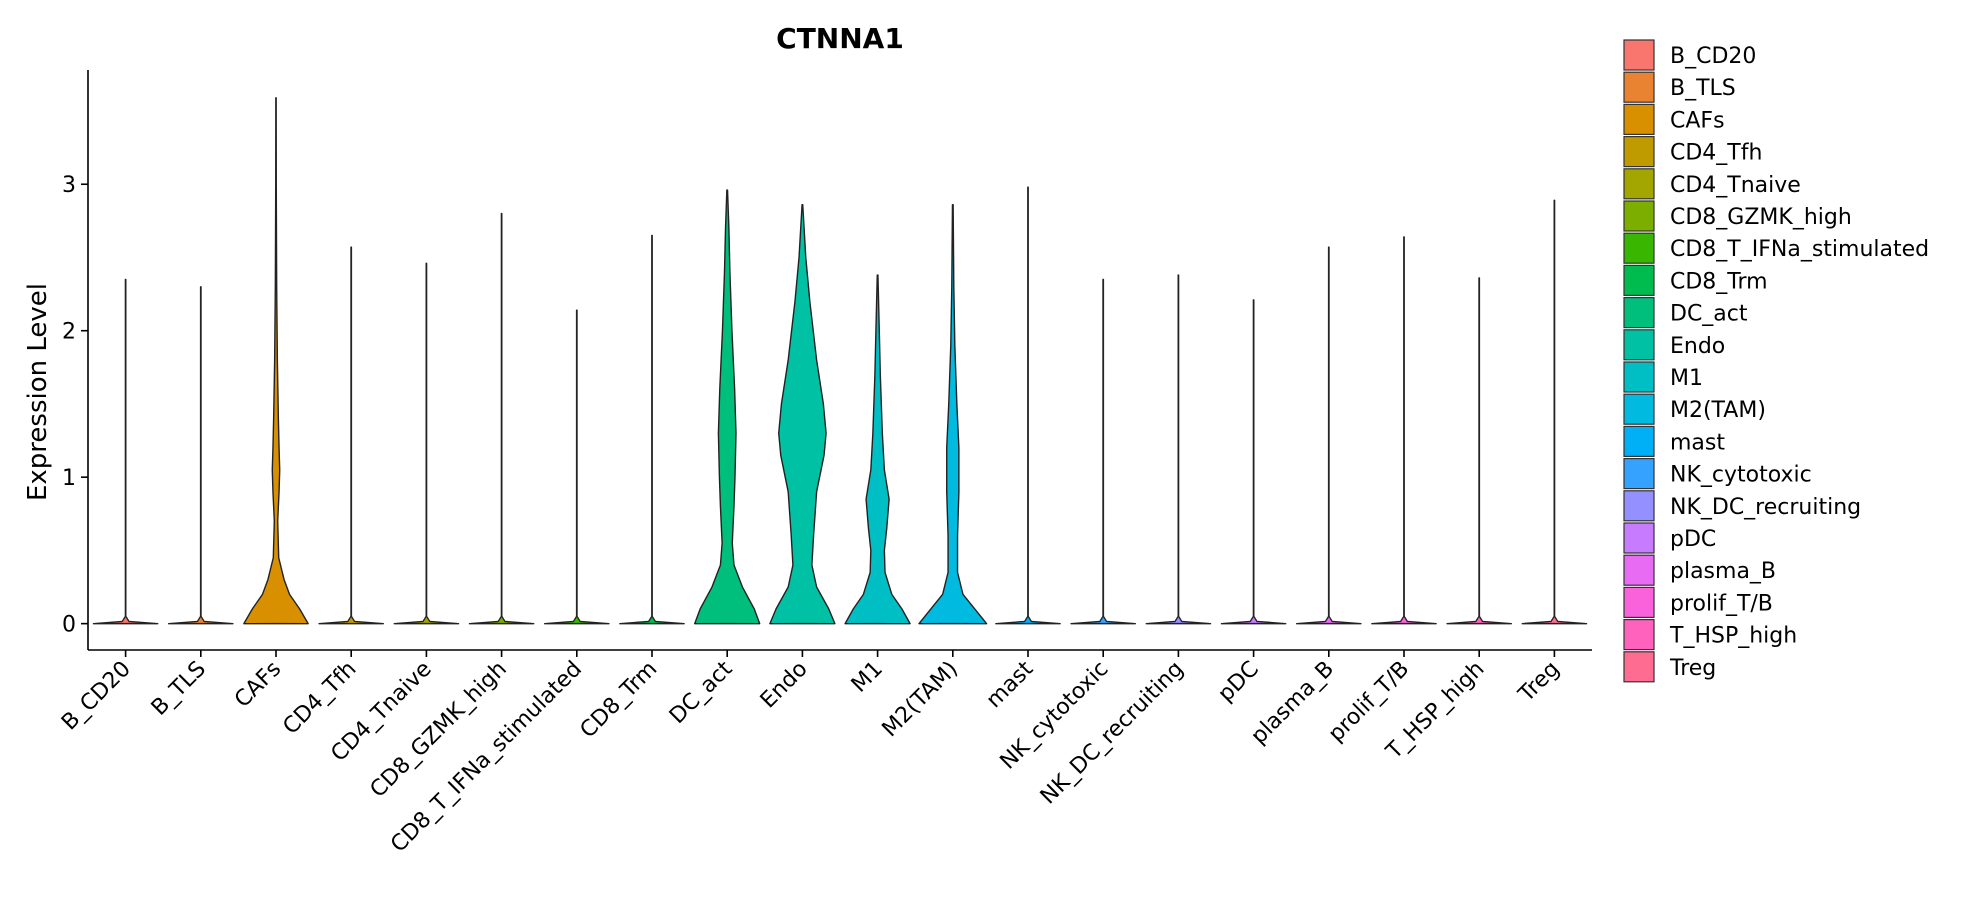 This screenshot has width=1965, height=900. Describe the element at coordinates (1639, 280) in the screenshot. I see `legend-swatch-cd8-trm` at that location.